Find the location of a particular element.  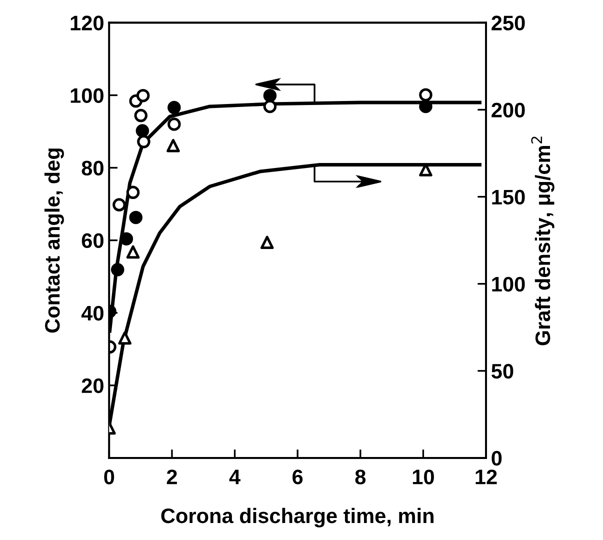

y2-tick-label: 200 is located at coordinates (508, 110).